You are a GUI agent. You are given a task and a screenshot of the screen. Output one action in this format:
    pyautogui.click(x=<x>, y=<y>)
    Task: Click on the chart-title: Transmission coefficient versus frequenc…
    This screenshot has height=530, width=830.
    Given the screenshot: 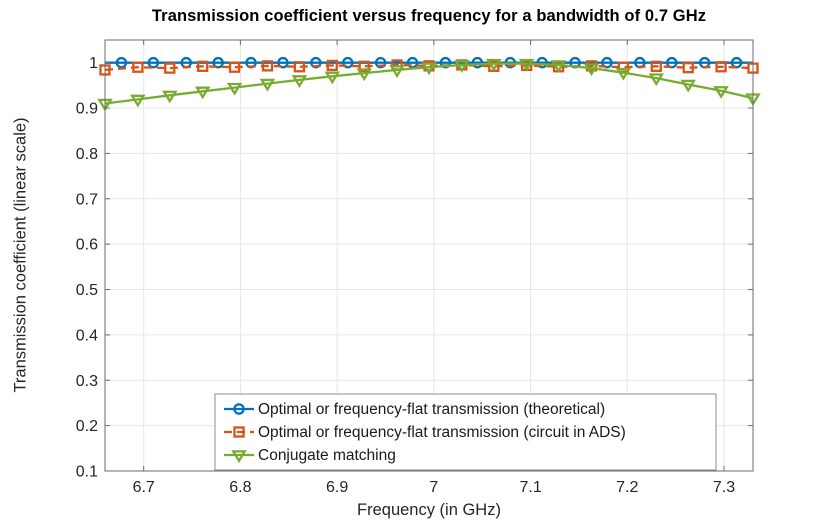 What is the action you would take?
    pyautogui.click(x=429, y=16)
    